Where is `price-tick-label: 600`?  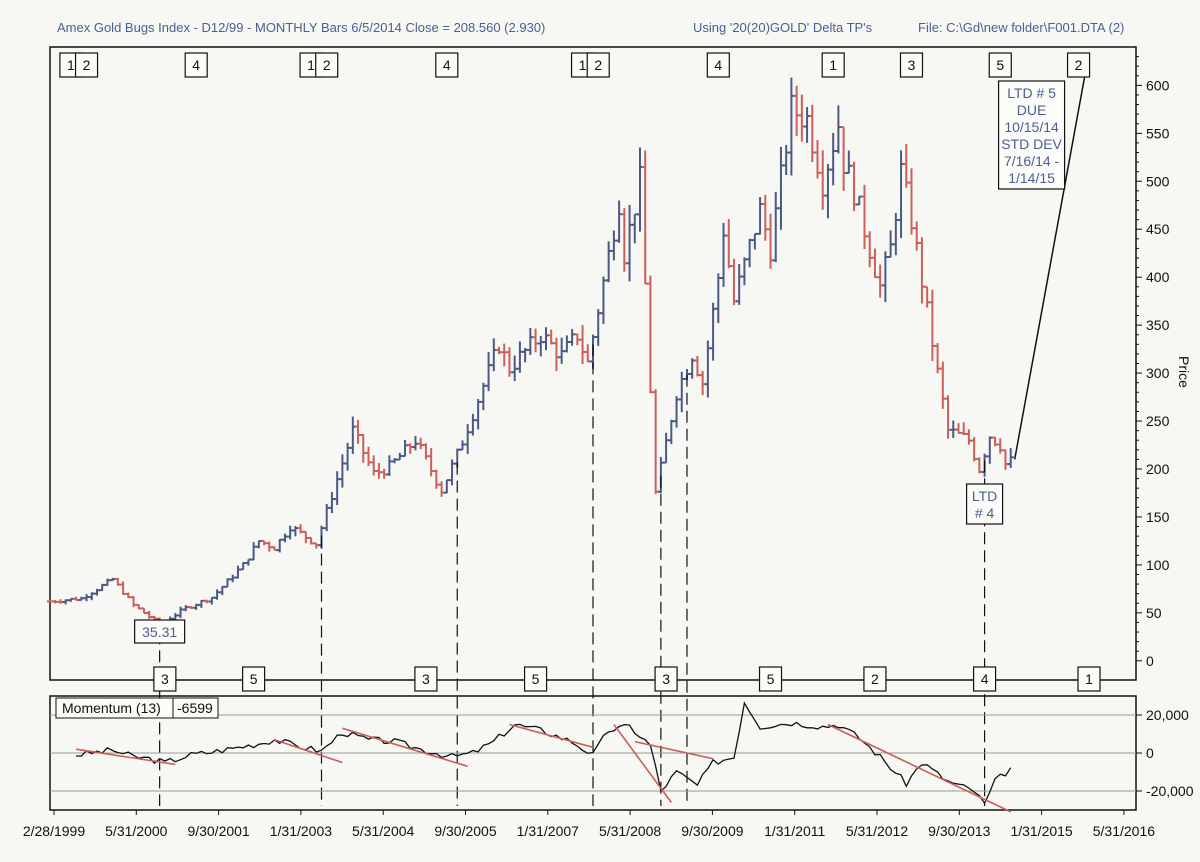 price-tick-label: 600 is located at coordinates (1158, 85).